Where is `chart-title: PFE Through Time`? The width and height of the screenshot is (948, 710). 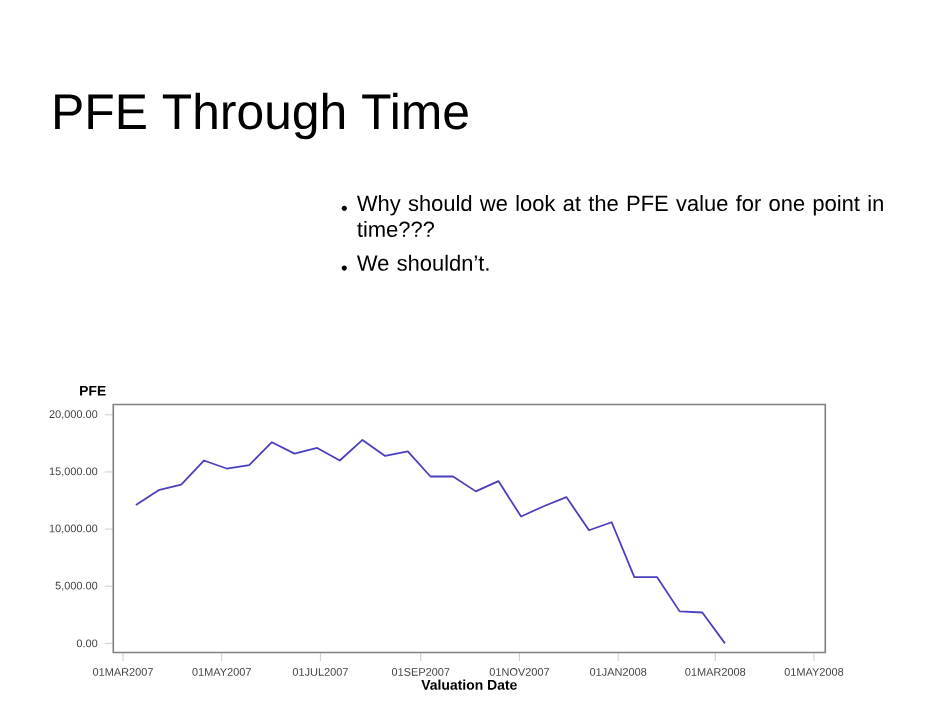
chart-title: PFE Through Time is located at coordinates (261, 116).